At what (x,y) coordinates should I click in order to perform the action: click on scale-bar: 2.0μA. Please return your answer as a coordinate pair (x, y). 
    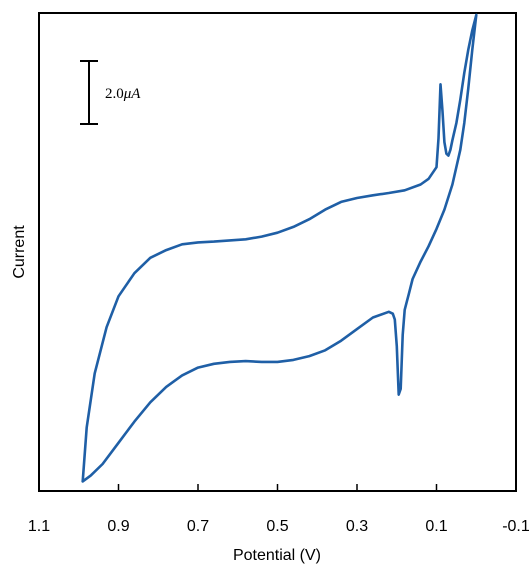
    Looking at the image, I should click on (110, 92).